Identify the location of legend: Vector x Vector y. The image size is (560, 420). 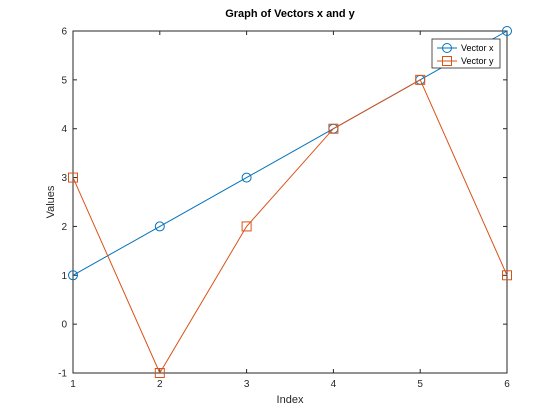
(466, 53).